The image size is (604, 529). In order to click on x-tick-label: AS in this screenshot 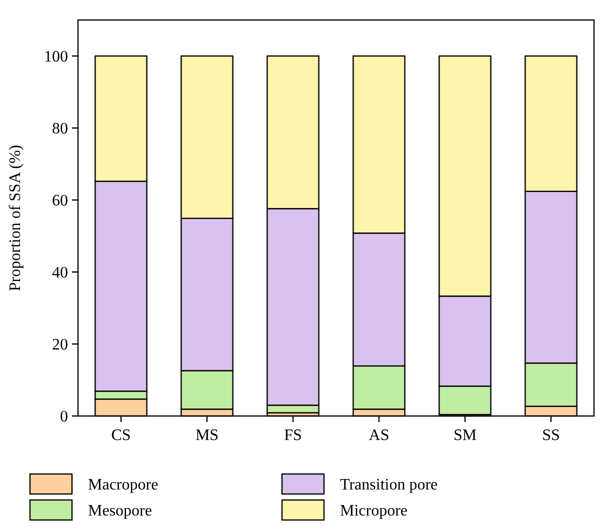, I will do `click(379, 435)`.